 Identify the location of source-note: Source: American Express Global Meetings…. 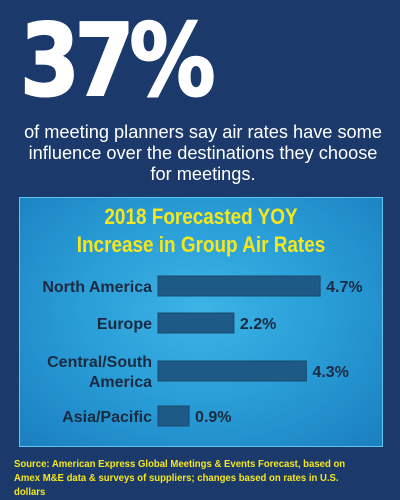
(180, 478).